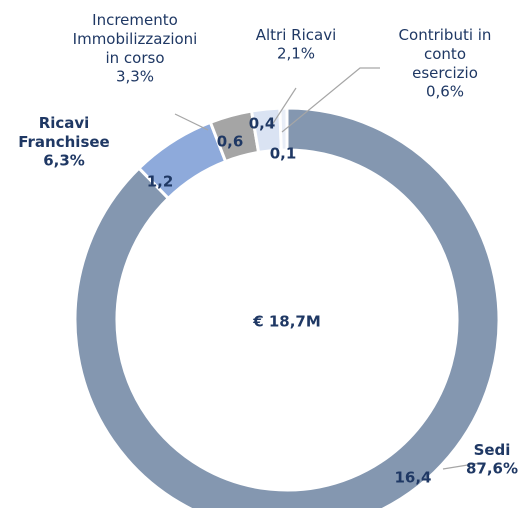 This screenshot has height=508, width=531. I want to click on value-label: 16,4, so click(412, 478).